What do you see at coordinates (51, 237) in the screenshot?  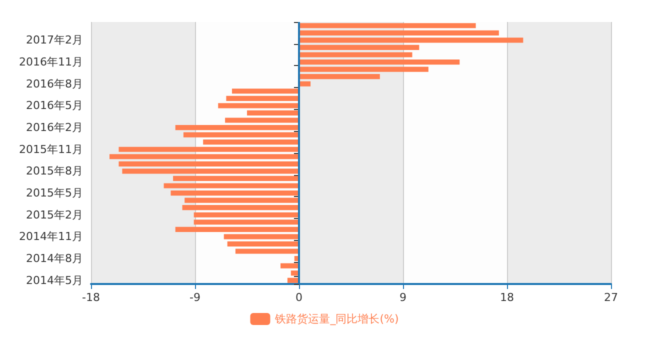 I see `y-tick-label: 2014年11月` at bounding box center [51, 237].